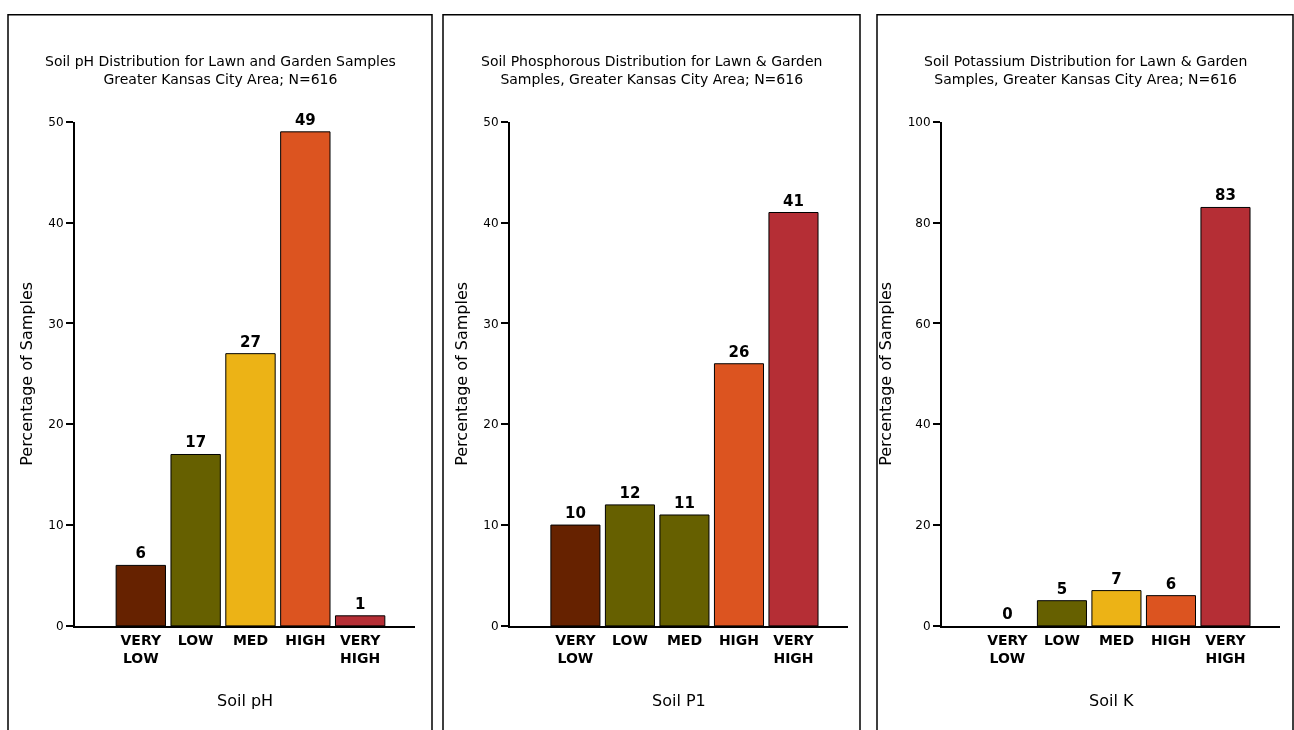 This screenshot has width=1294, height=730. Describe the element at coordinates (1007, 613) in the screenshot. I see `data-label: 0` at that location.